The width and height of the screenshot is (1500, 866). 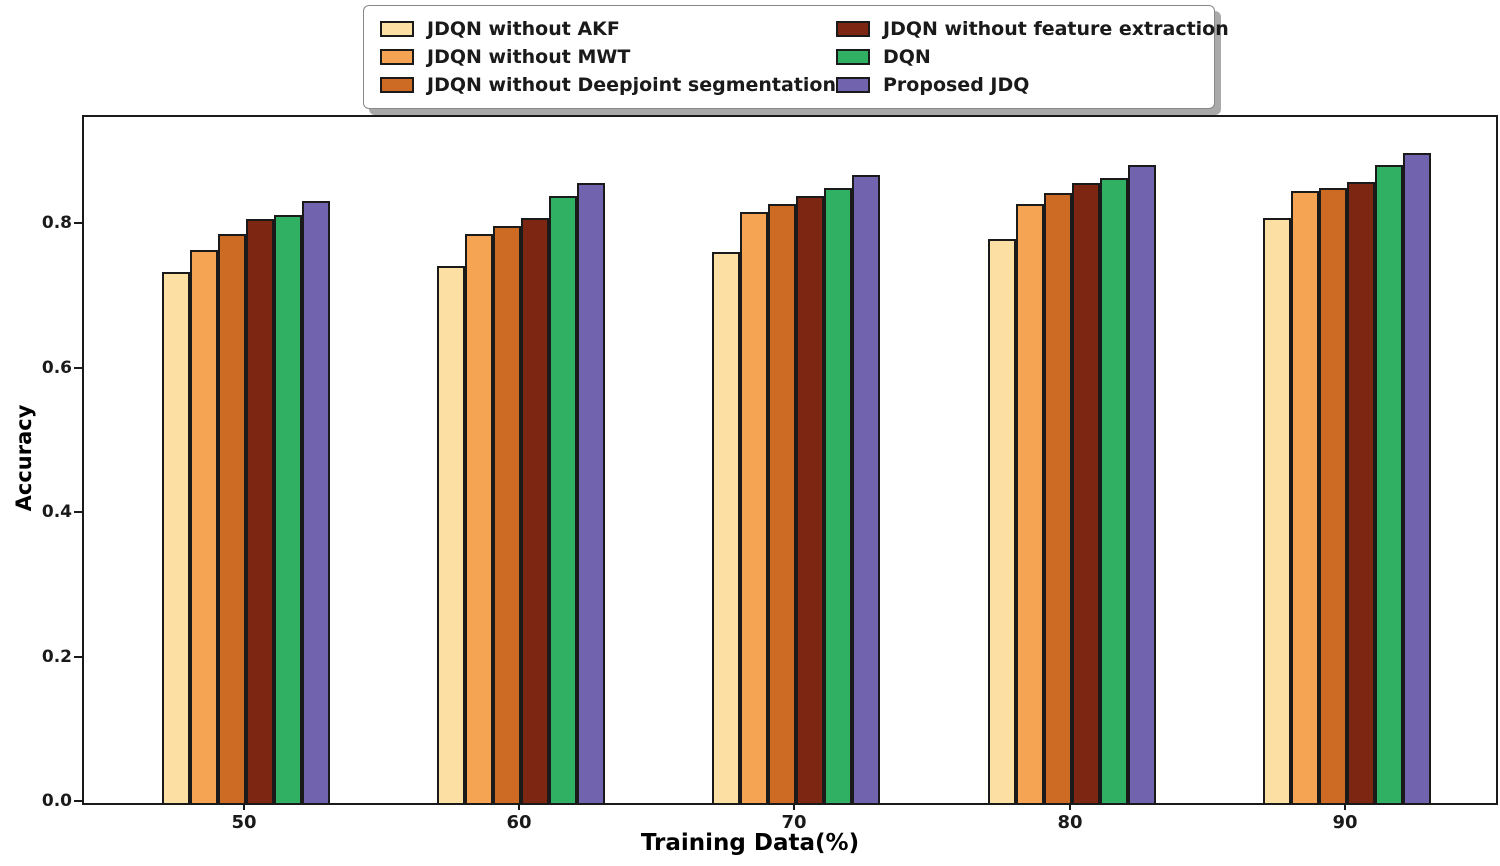 I want to click on legend-item: JDQN without feature extraction, so click(x=1032, y=29).